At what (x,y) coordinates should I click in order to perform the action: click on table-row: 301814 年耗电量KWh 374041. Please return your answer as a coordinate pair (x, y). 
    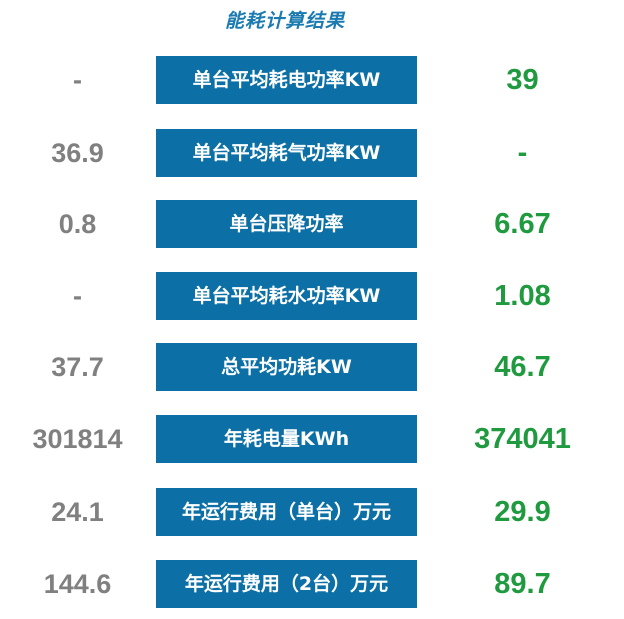
    Looking at the image, I should click on (312, 439).